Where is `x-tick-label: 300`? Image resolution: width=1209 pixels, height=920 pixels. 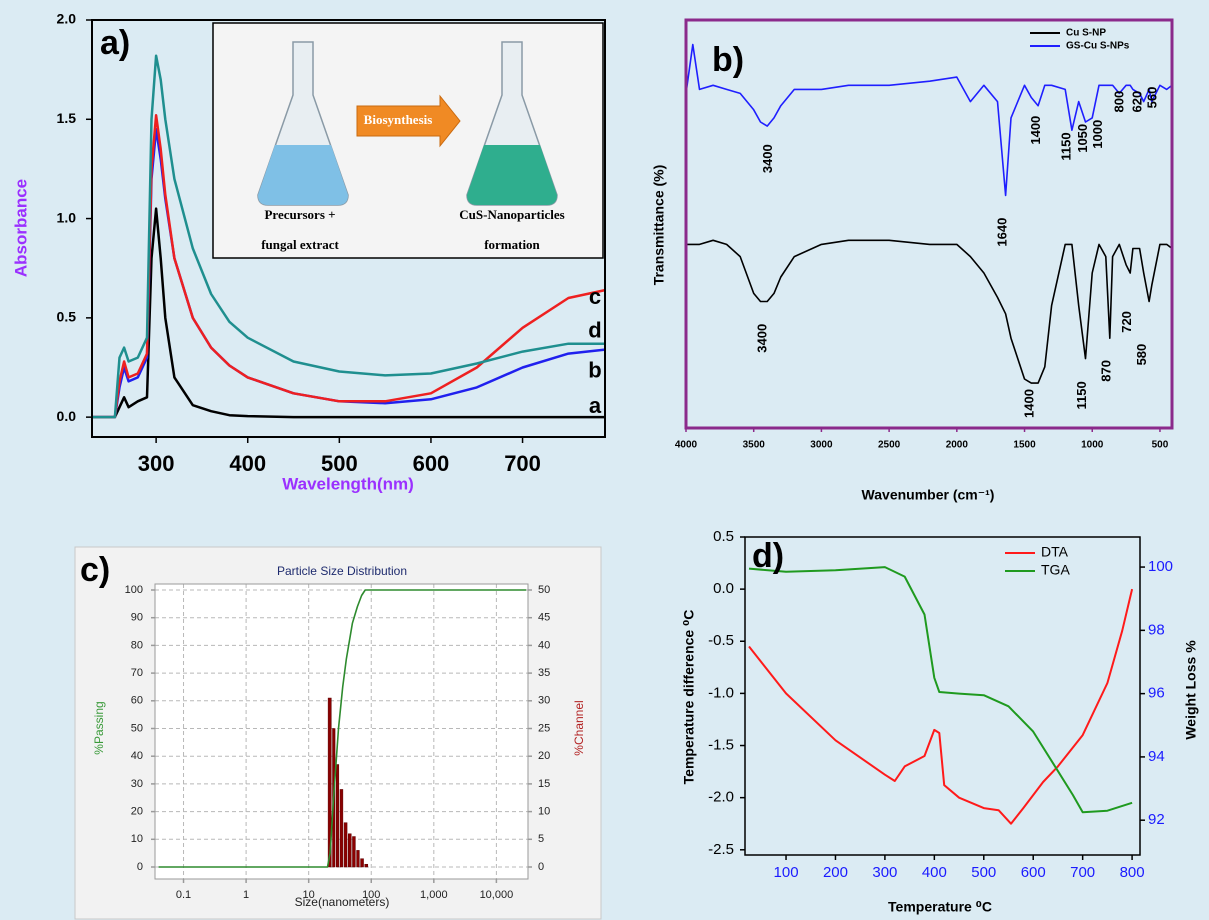 x-tick-label: 300 is located at coordinates (156, 463).